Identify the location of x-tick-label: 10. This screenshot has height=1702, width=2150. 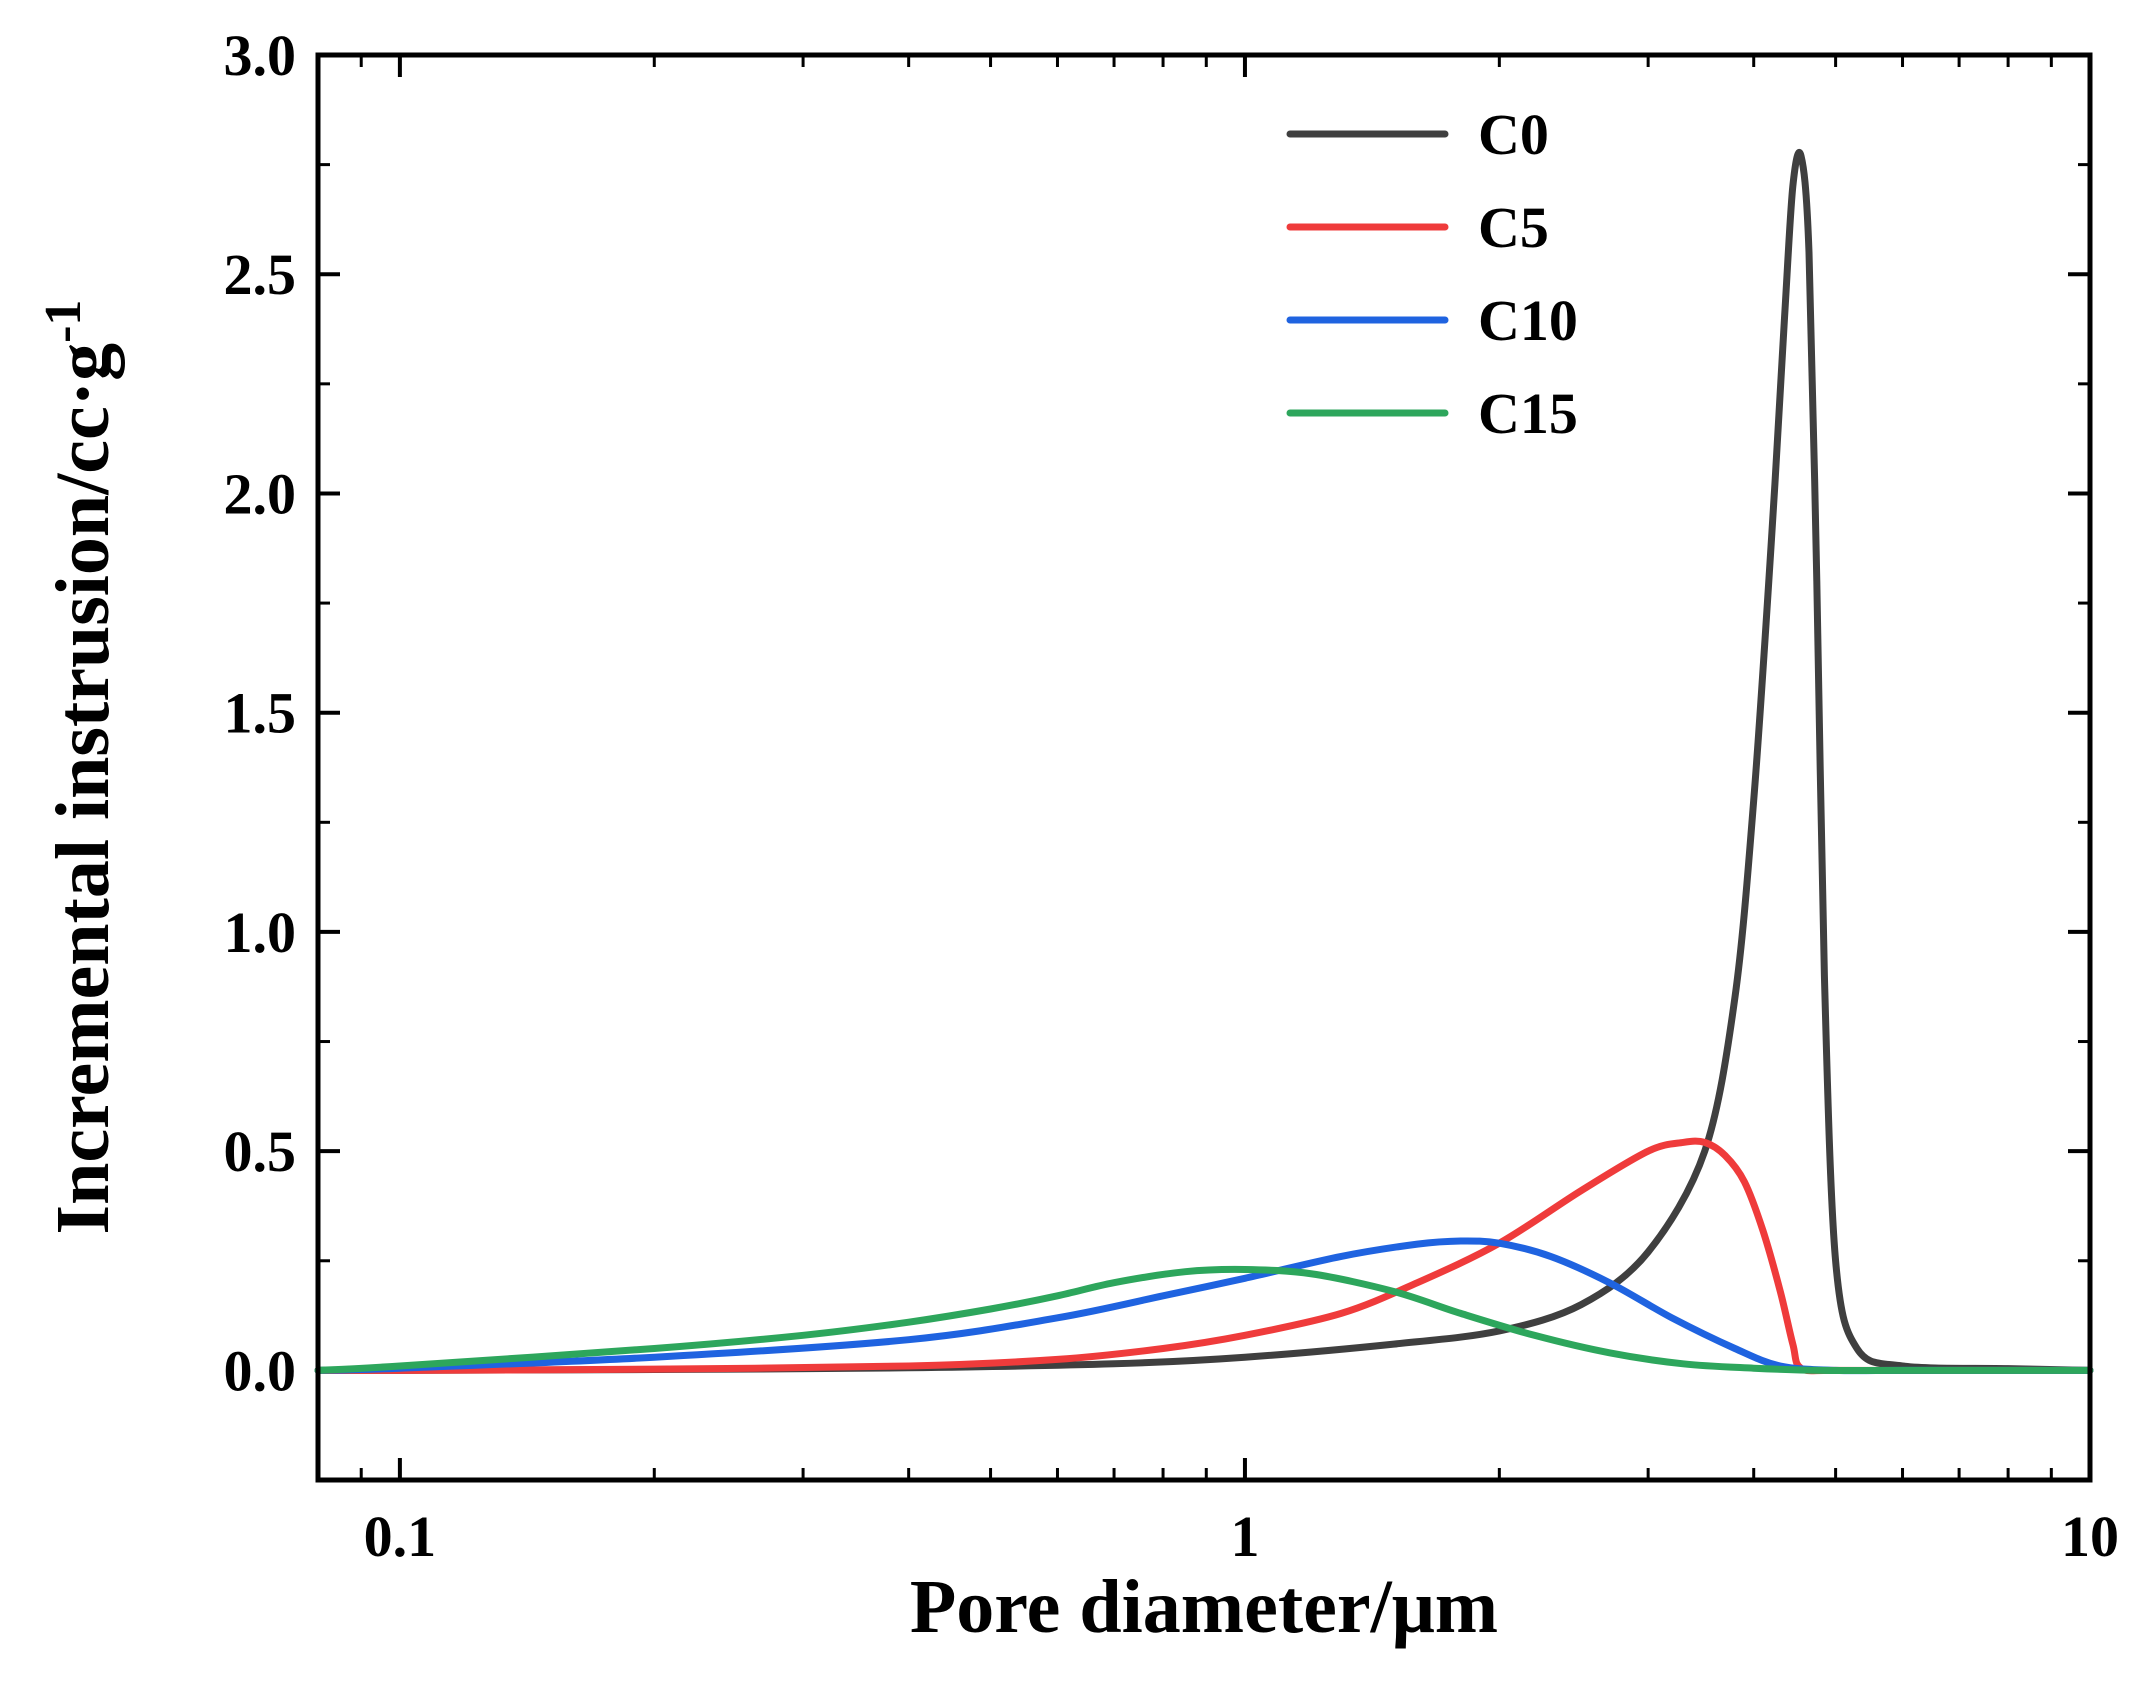
(2090, 1536).